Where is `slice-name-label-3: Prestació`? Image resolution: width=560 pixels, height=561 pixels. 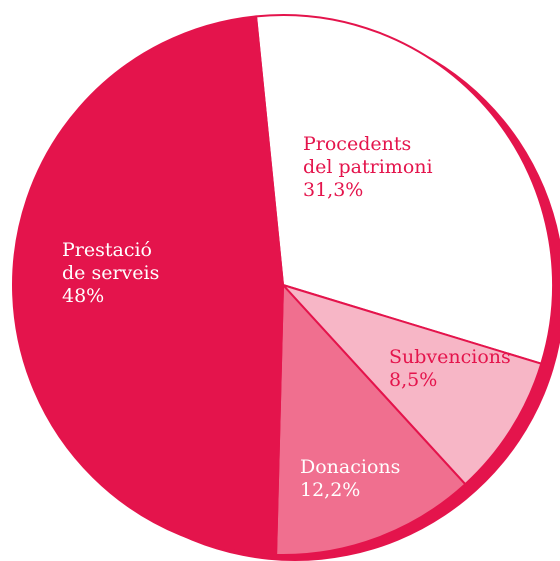 slice-name-label-3: Prestació is located at coordinates (107, 250).